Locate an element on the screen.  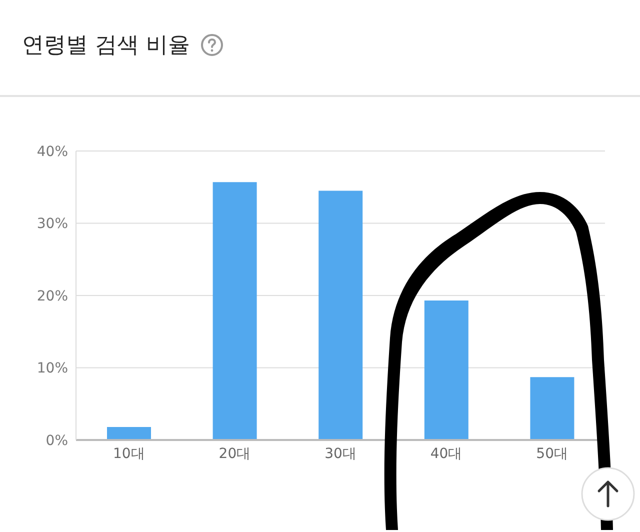
x-tick-label: 20대 is located at coordinates (234, 454).